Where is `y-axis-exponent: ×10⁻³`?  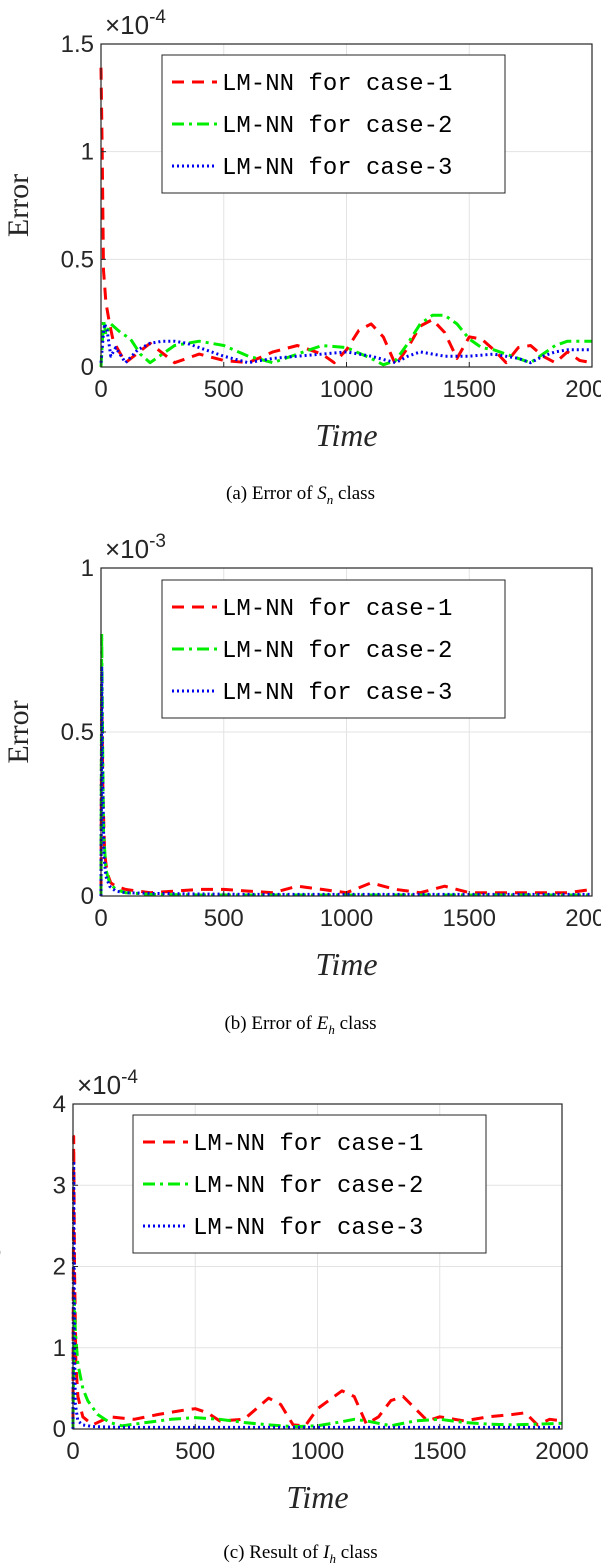 y-axis-exponent: ×10⁻³ is located at coordinates (135, 547).